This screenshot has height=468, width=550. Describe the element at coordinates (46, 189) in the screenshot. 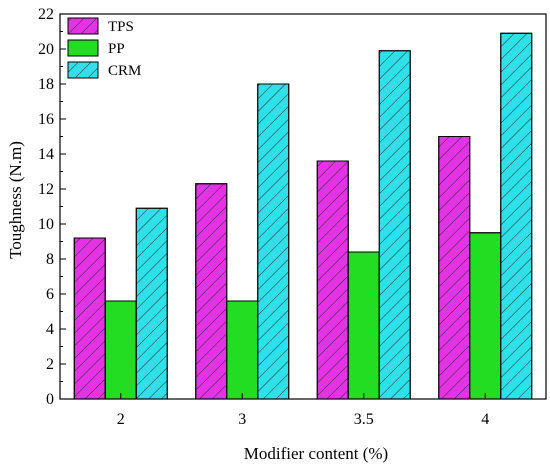

I see `y-tick-label: 12` at that location.